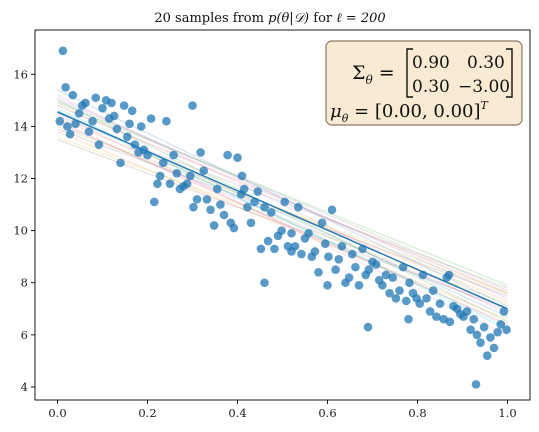 This screenshot has height=432, width=539. I want to click on y-tick-label: 12, so click(20, 179).